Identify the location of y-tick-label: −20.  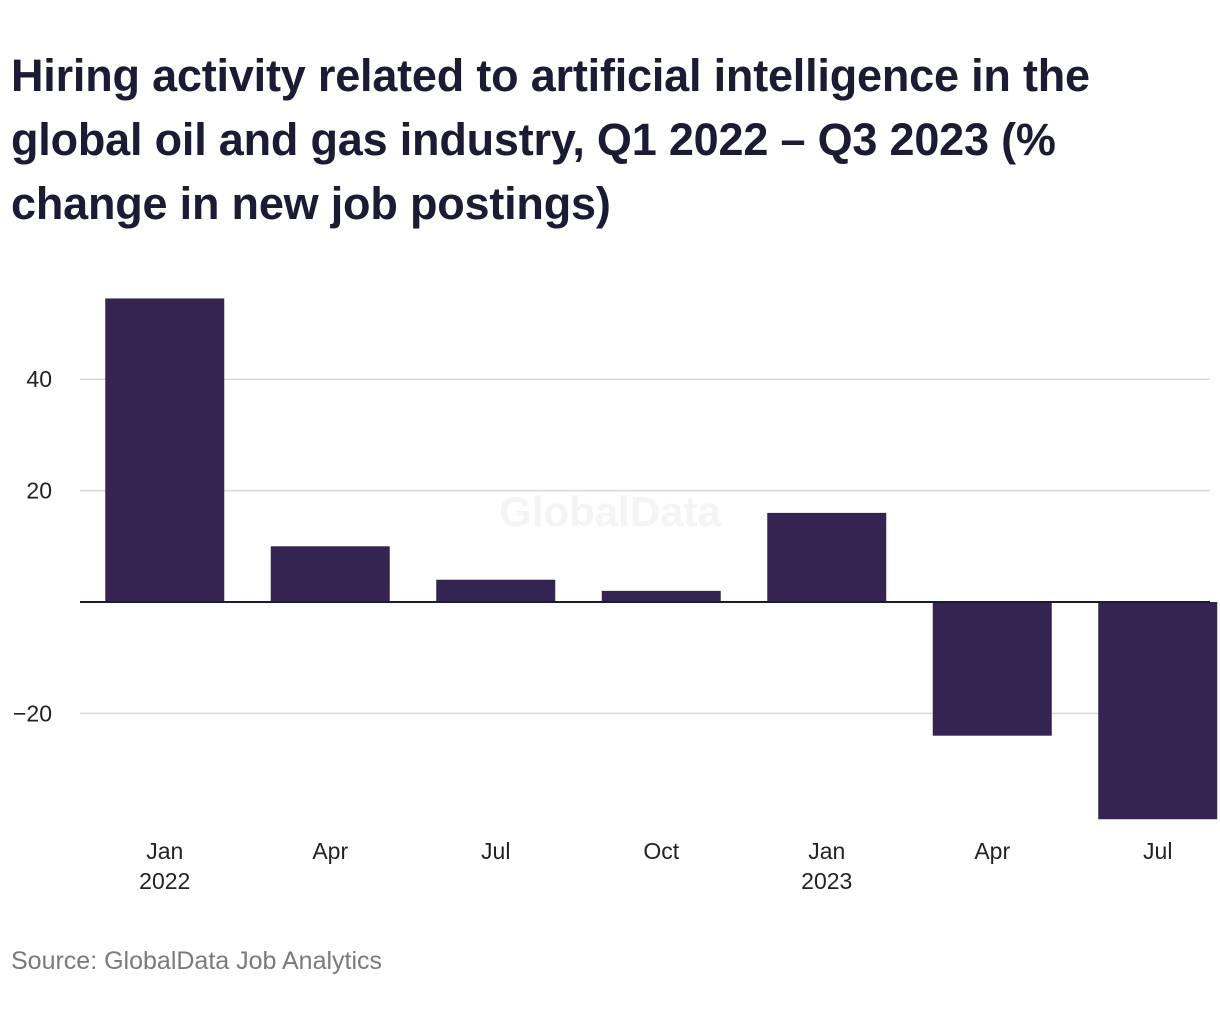
(32, 713).